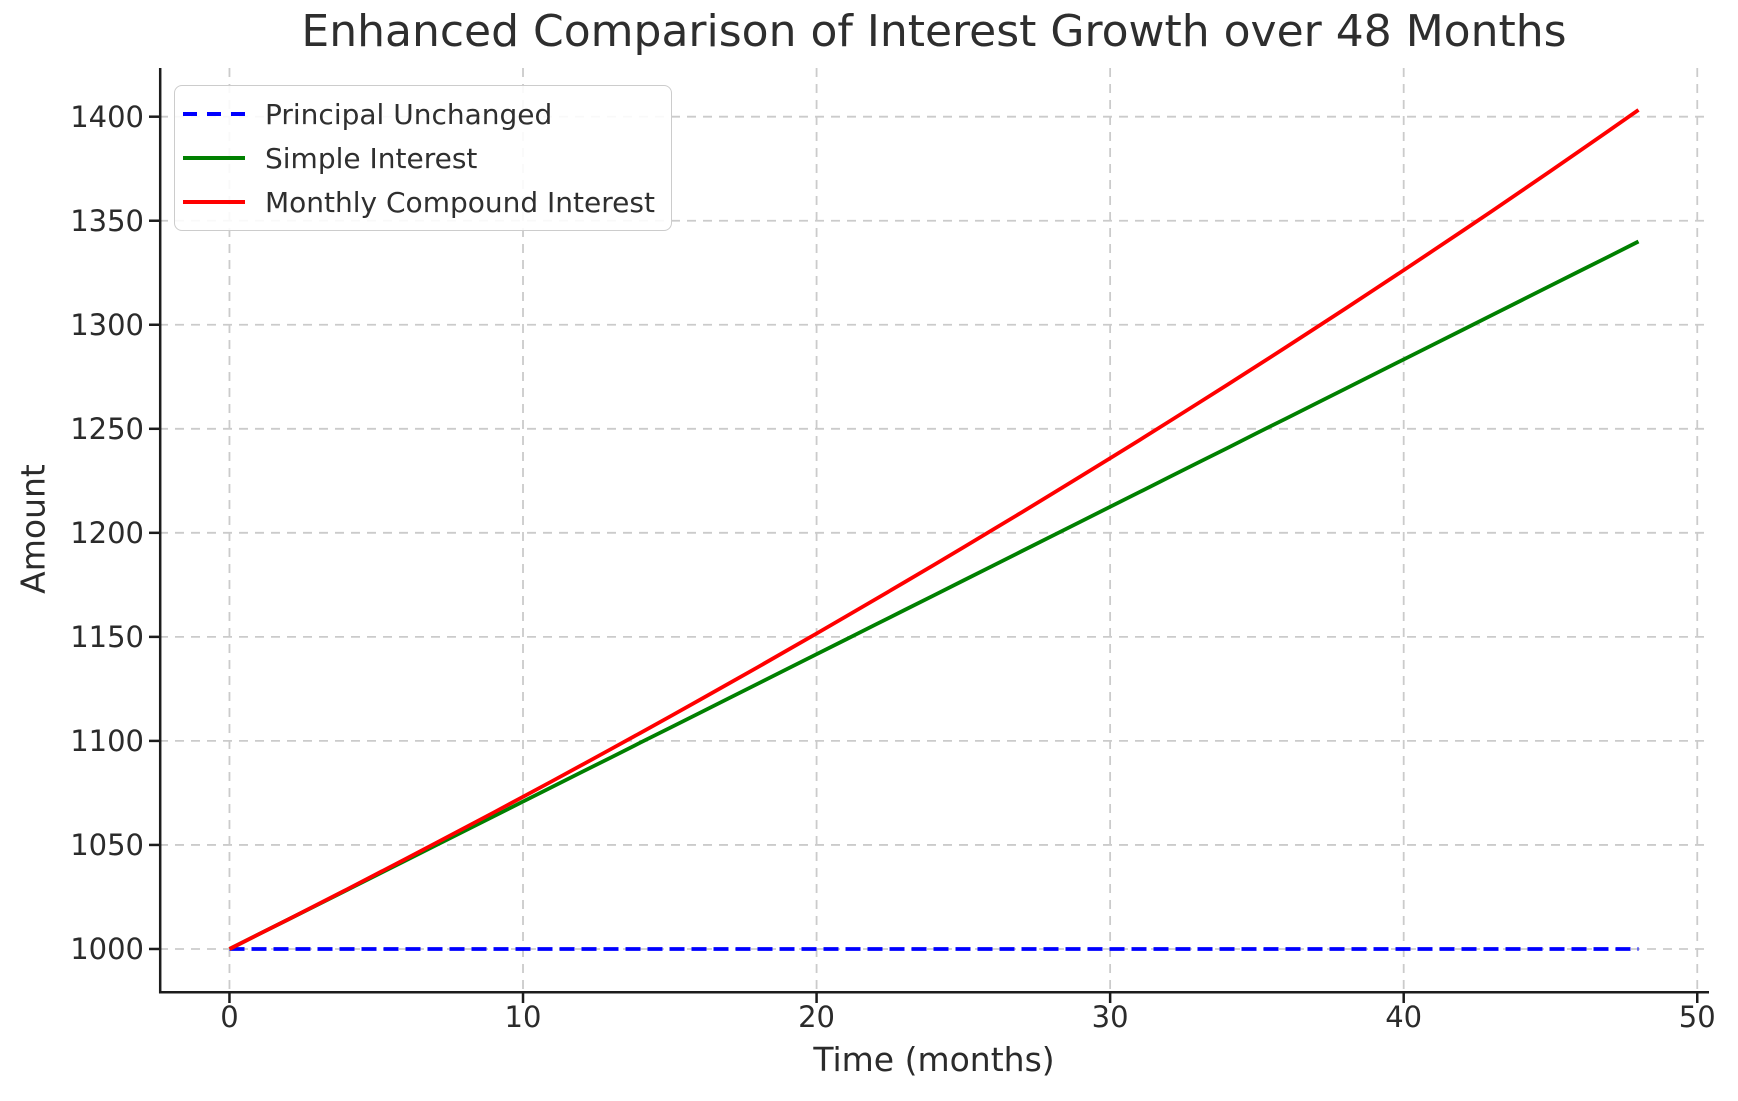  What do you see at coordinates (214, 158) in the screenshot?
I see `legend-line-sample-simple-interest` at bounding box center [214, 158].